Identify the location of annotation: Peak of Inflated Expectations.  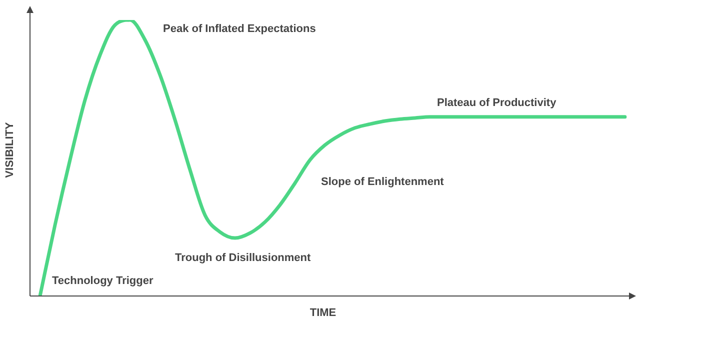
(239, 29).